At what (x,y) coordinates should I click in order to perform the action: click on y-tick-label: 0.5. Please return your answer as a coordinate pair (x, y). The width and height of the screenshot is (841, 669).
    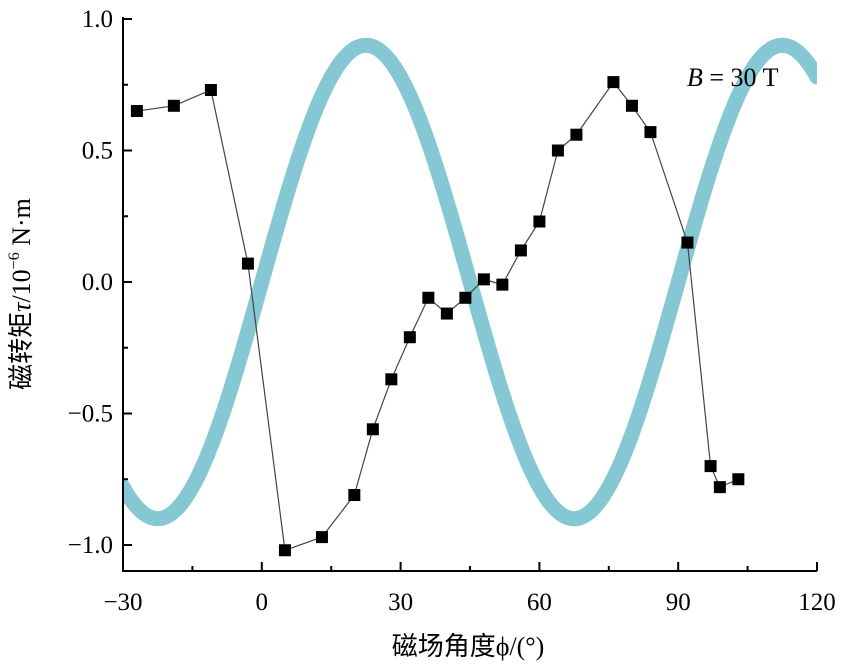
    Looking at the image, I should click on (97, 151).